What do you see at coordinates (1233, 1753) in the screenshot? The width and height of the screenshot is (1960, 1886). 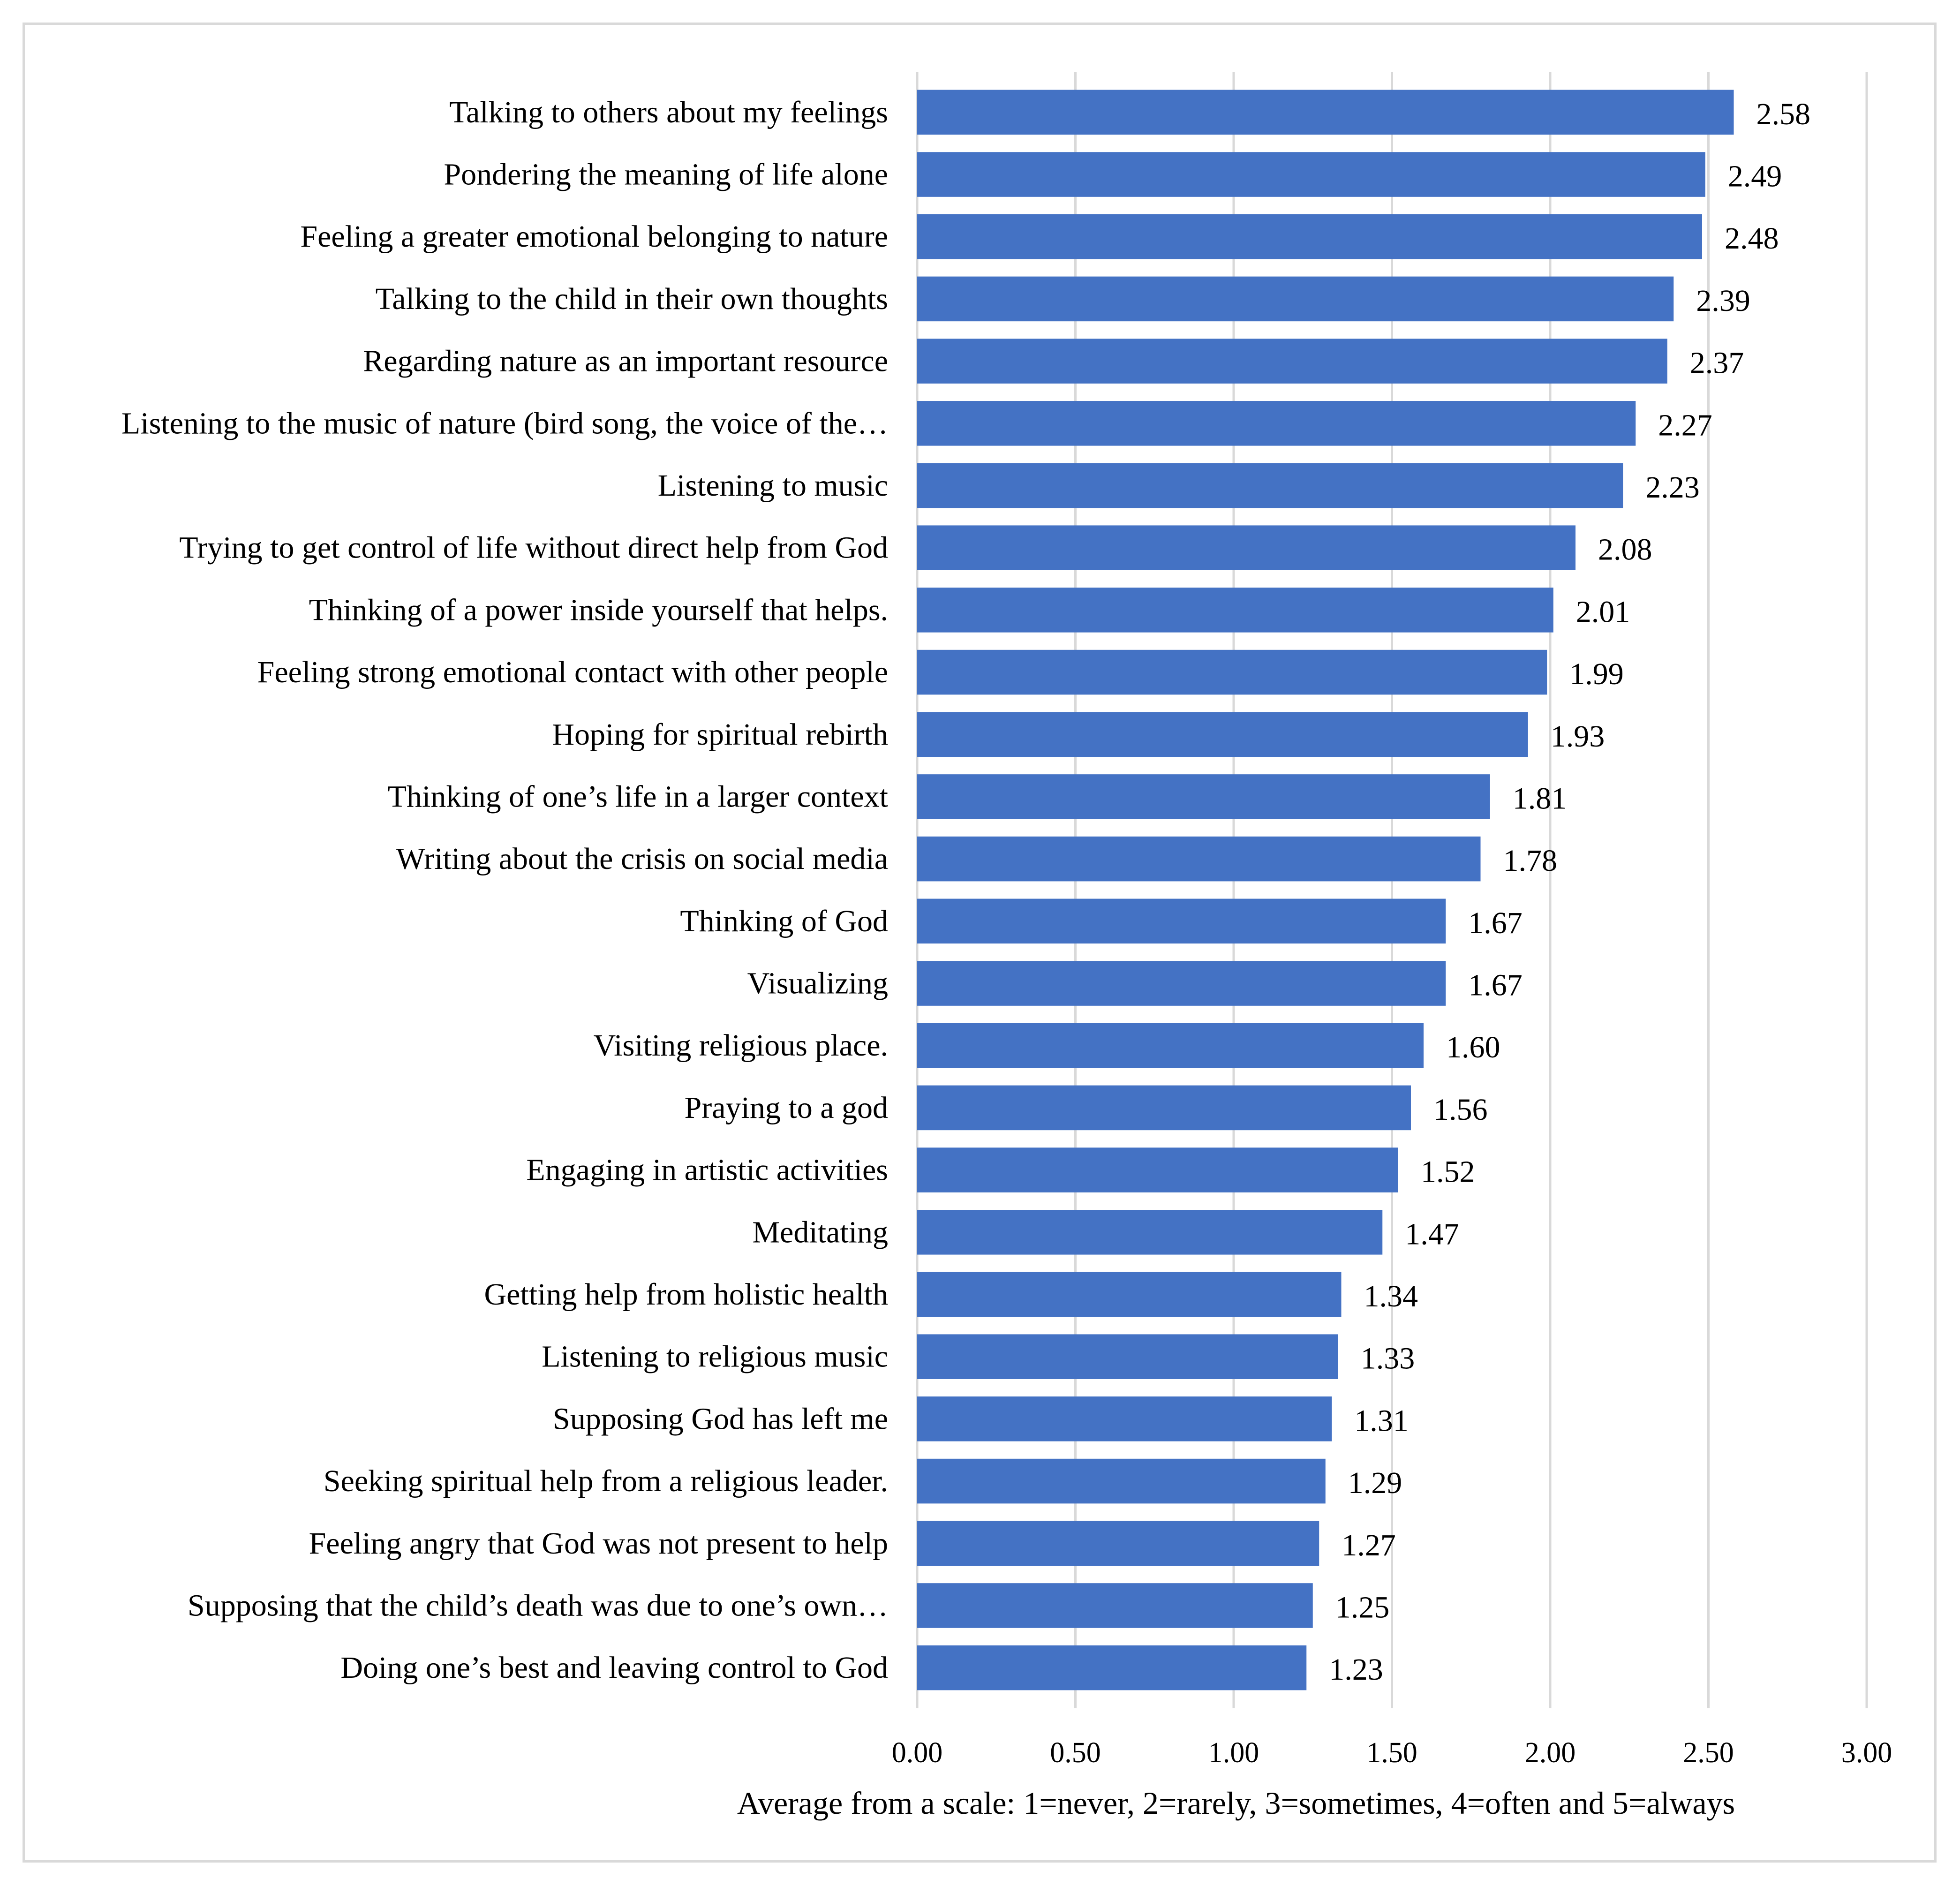 I see `x-tick-label: 1.00` at bounding box center [1233, 1753].